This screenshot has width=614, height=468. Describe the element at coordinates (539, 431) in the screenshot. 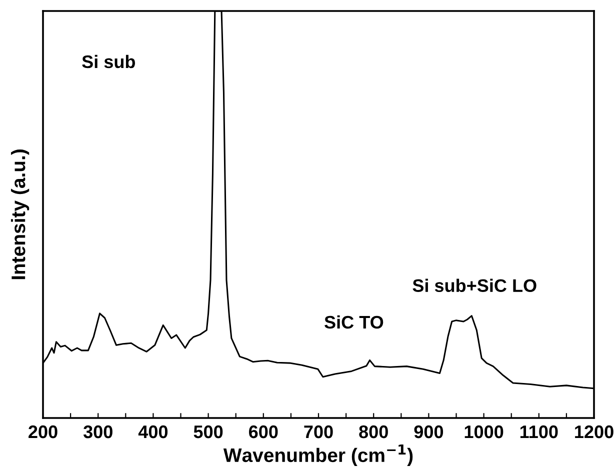

I see `x-tick-label: 1100` at that location.